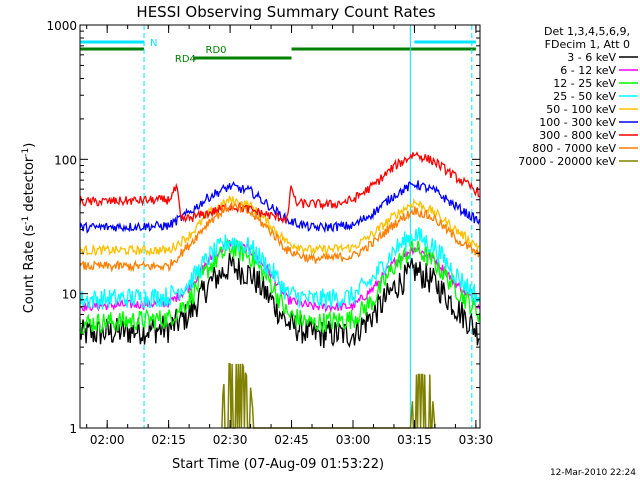  Describe the element at coordinates (353, 440) in the screenshot. I see `x-tick-label: 03:00` at that location.